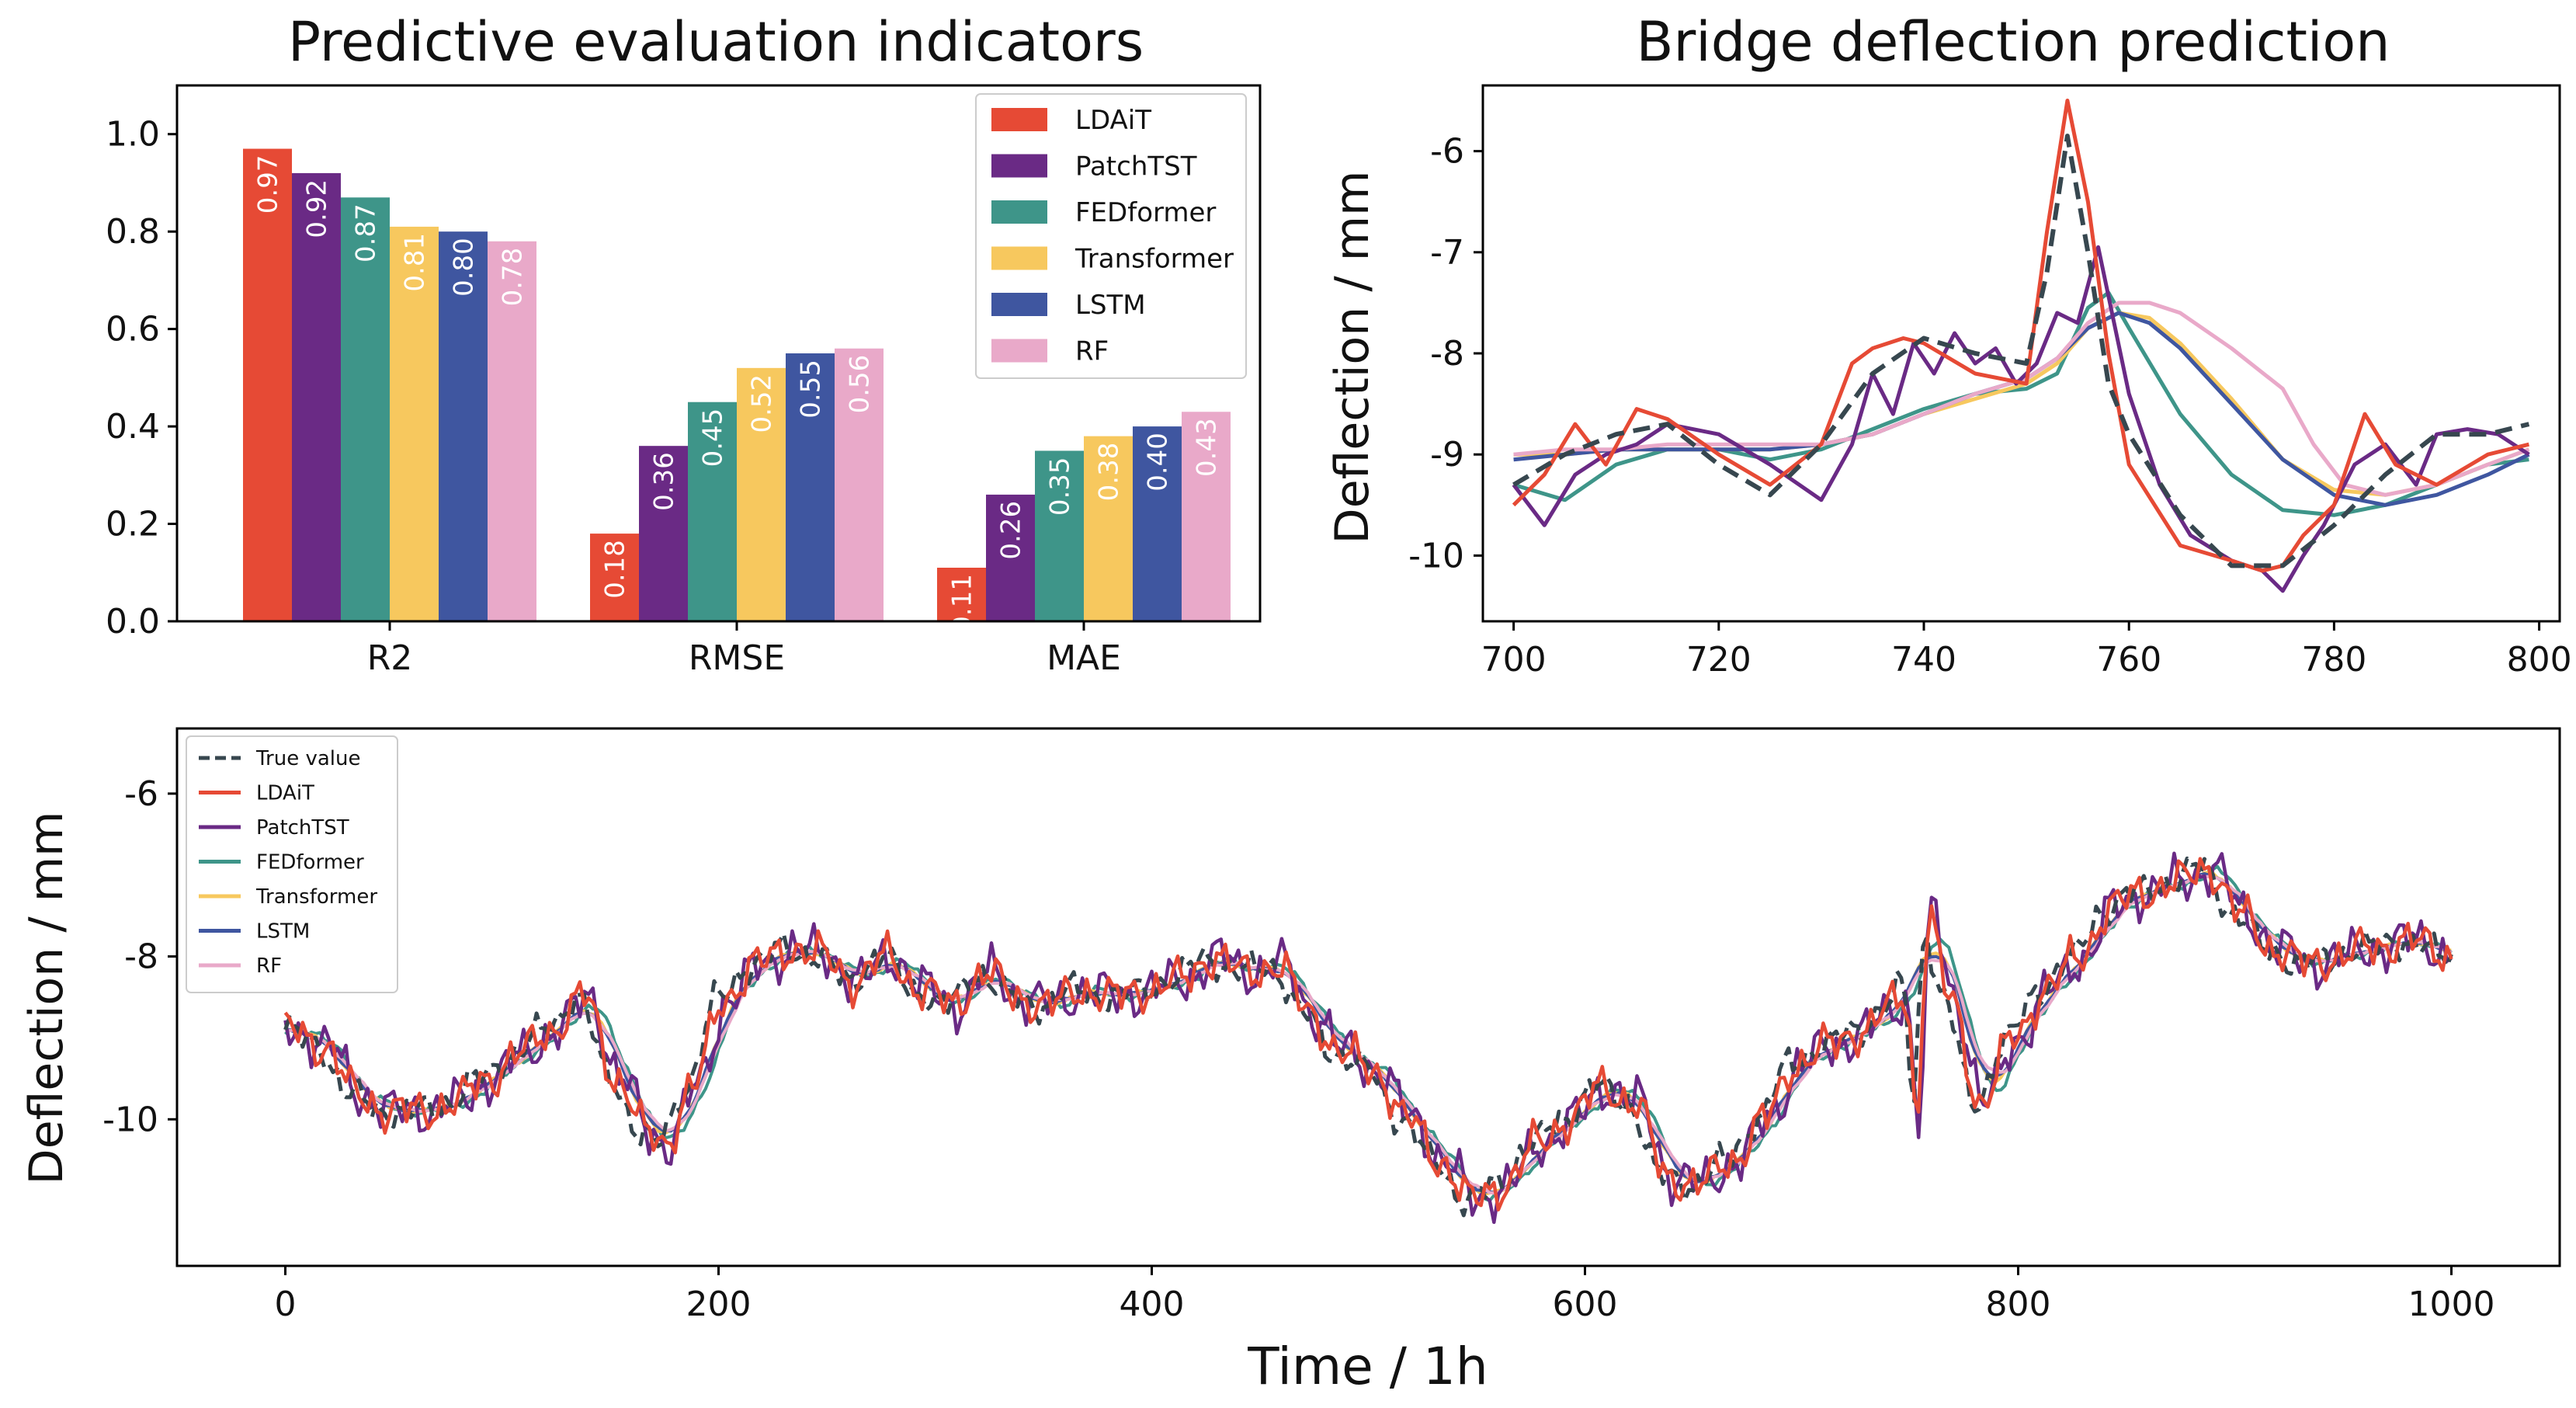 Image resolution: width=2576 pixels, height=1408 pixels. What do you see at coordinates (1158, 462) in the screenshot?
I see `bar-value-label: 0.40` at bounding box center [1158, 462].